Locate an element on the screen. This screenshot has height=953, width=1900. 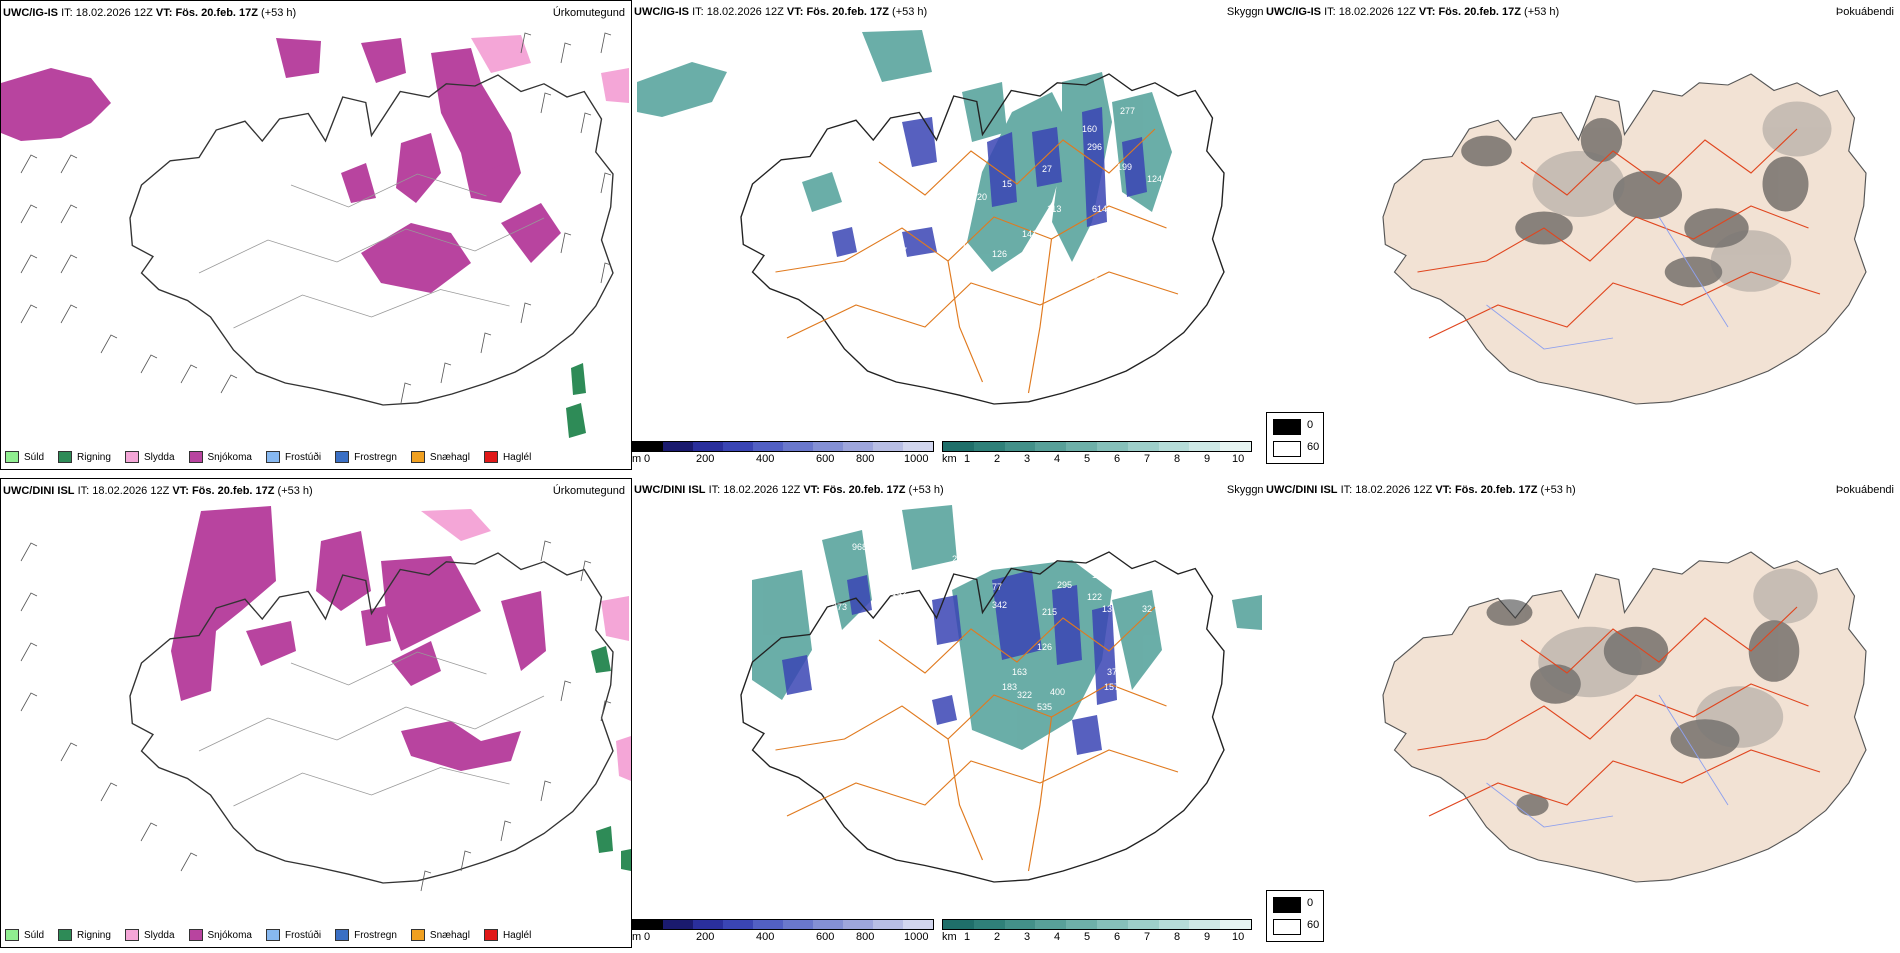
height-colorbar-ticks: m 0 200 400 600 800 1000 is located at coordinates (783, 459).